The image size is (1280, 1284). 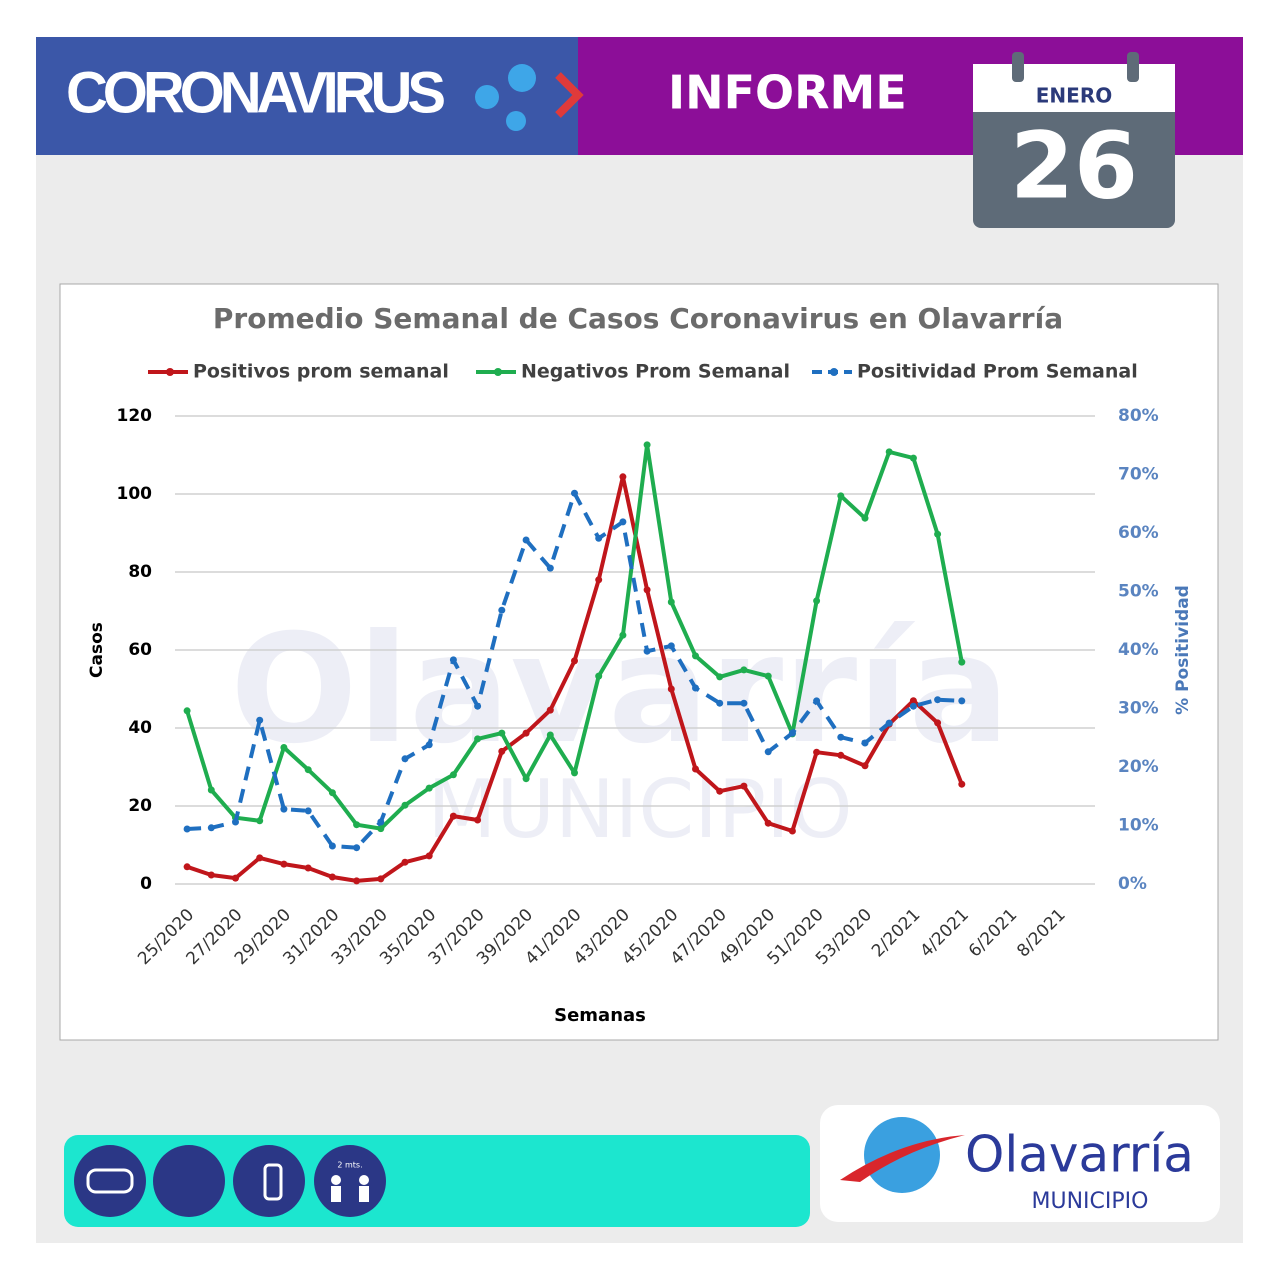 What do you see at coordinates (135, 416) in the screenshot?
I see `y-tick-label: 120` at bounding box center [135, 416].